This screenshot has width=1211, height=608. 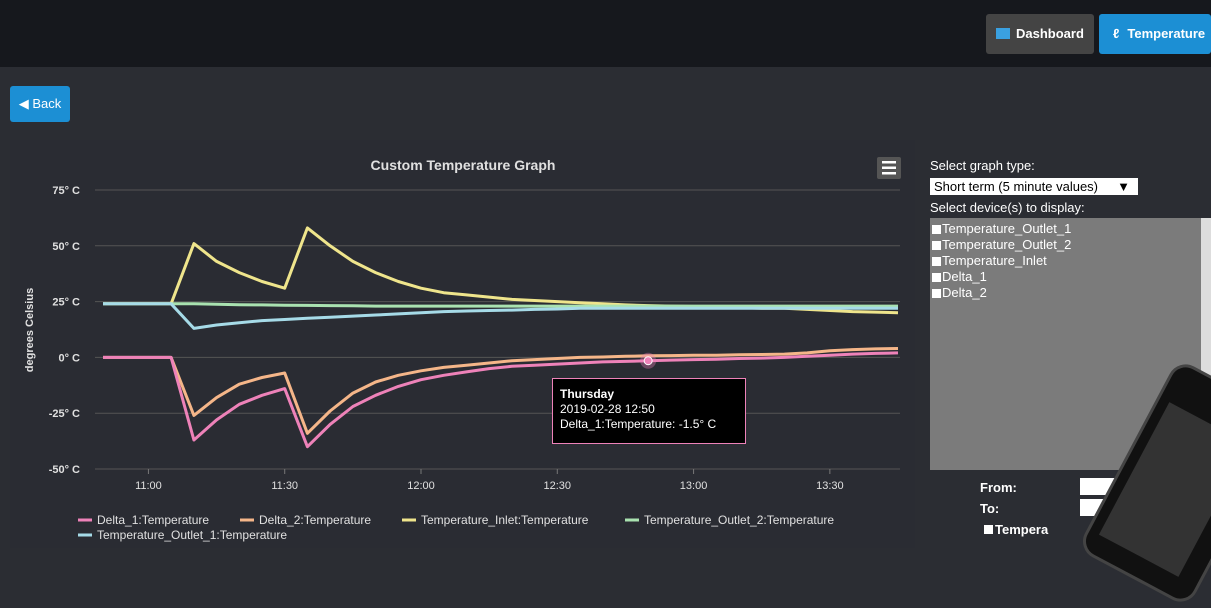 What do you see at coordinates (505, 520) in the screenshot?
I see `legend-label: Temperature_Inlet:Temperature` at bounding box center [505, 520].